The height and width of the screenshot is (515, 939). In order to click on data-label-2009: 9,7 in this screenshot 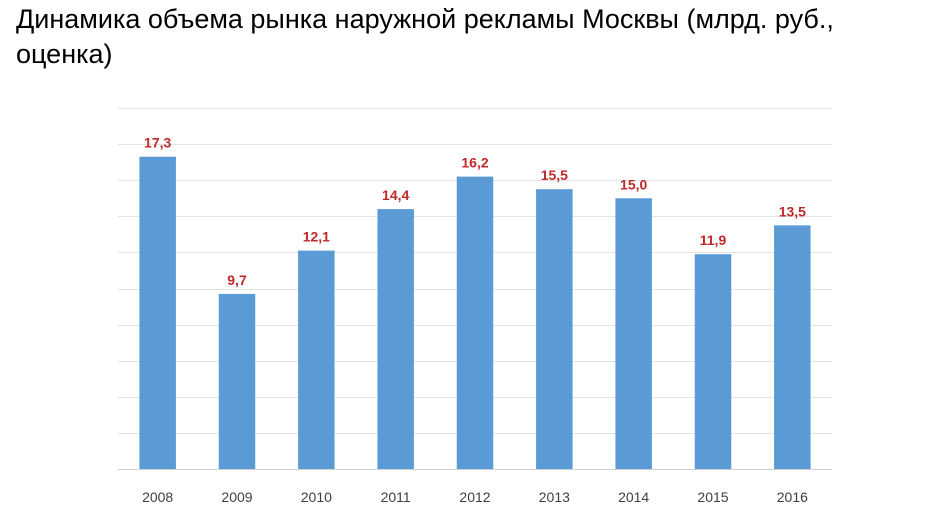, I will do `click(237, 280)`.